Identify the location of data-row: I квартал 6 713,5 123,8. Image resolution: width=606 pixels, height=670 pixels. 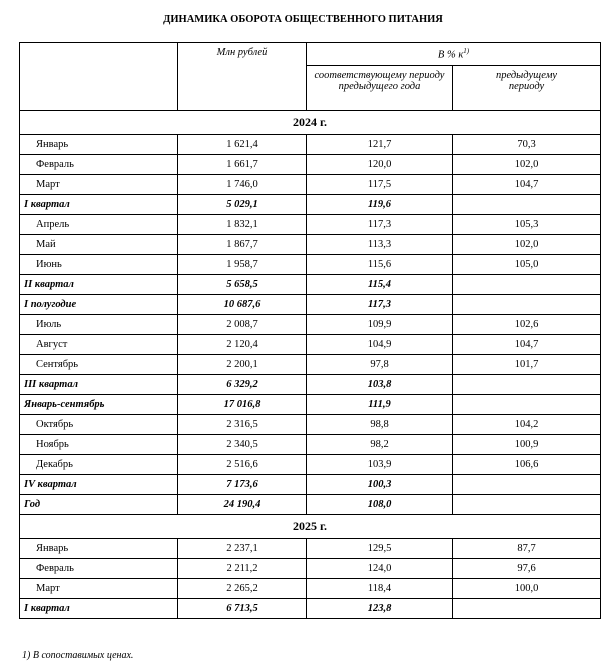
(310, 608).